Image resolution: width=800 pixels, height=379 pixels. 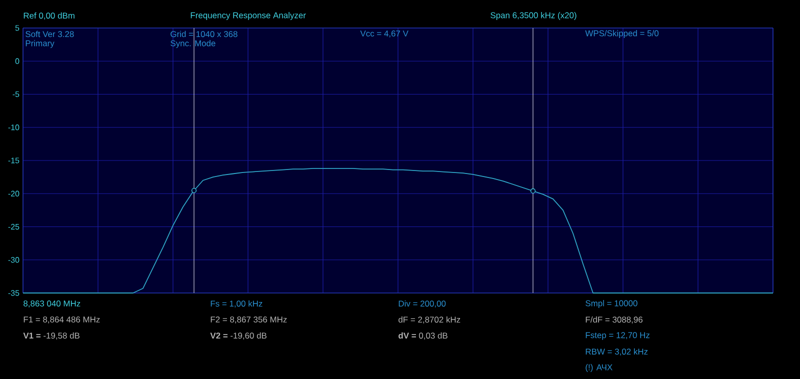 What do you see at coordinates (384, 34) in the screenshot?
I see `annotation: Vcc = 4,67 V` at bounding box center [384, 34].